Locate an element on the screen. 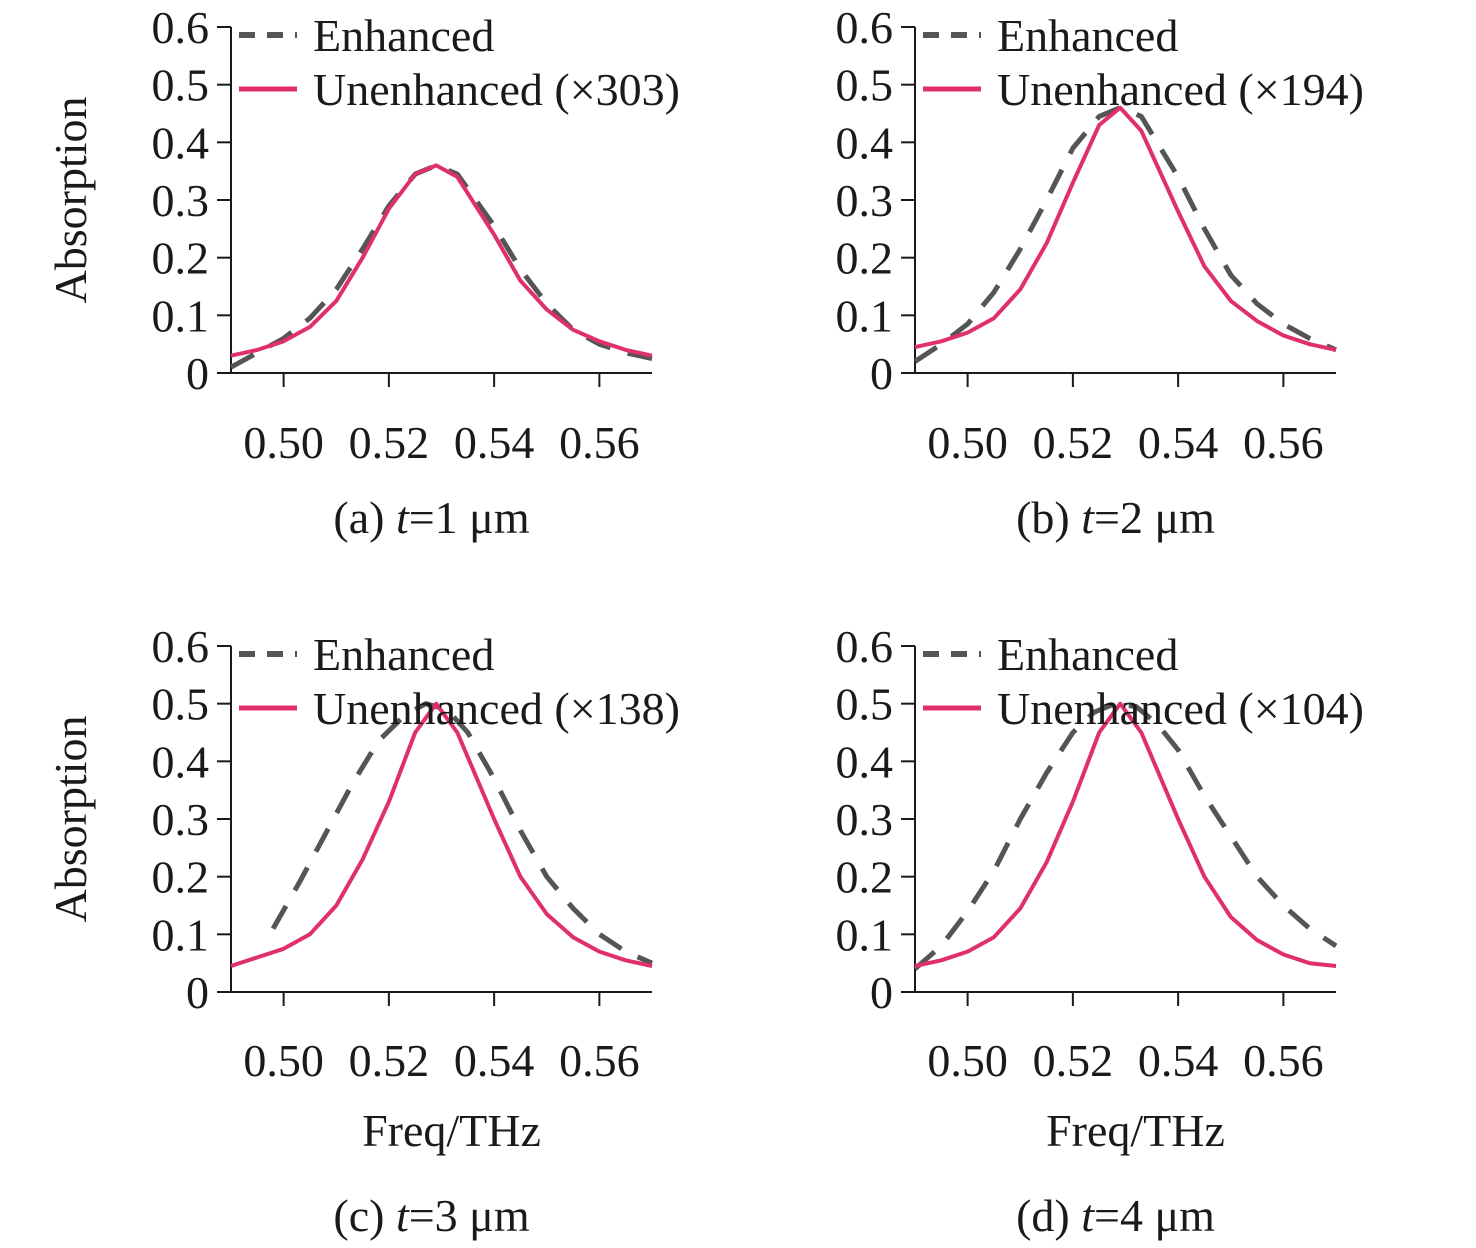 The width and height of the screenshot is (1476, 1248). caption-suffix: =2 μm is located at coordinates (1154, 517).